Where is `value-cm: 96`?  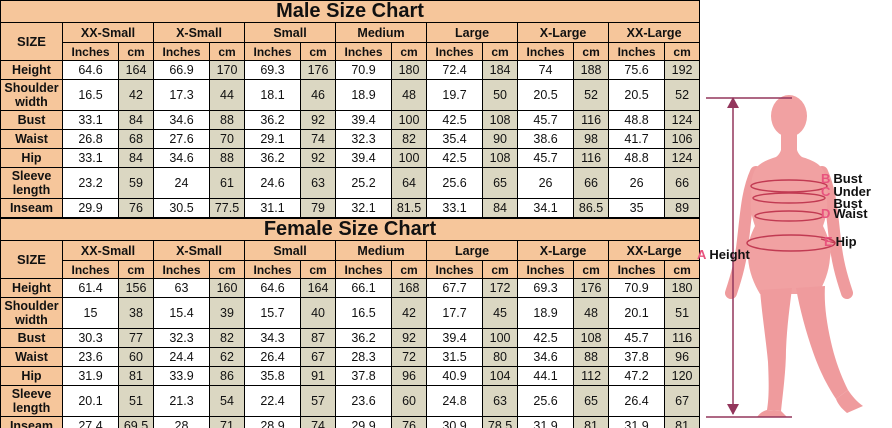
value-cm: 96 is located at coordinates (682, 357).